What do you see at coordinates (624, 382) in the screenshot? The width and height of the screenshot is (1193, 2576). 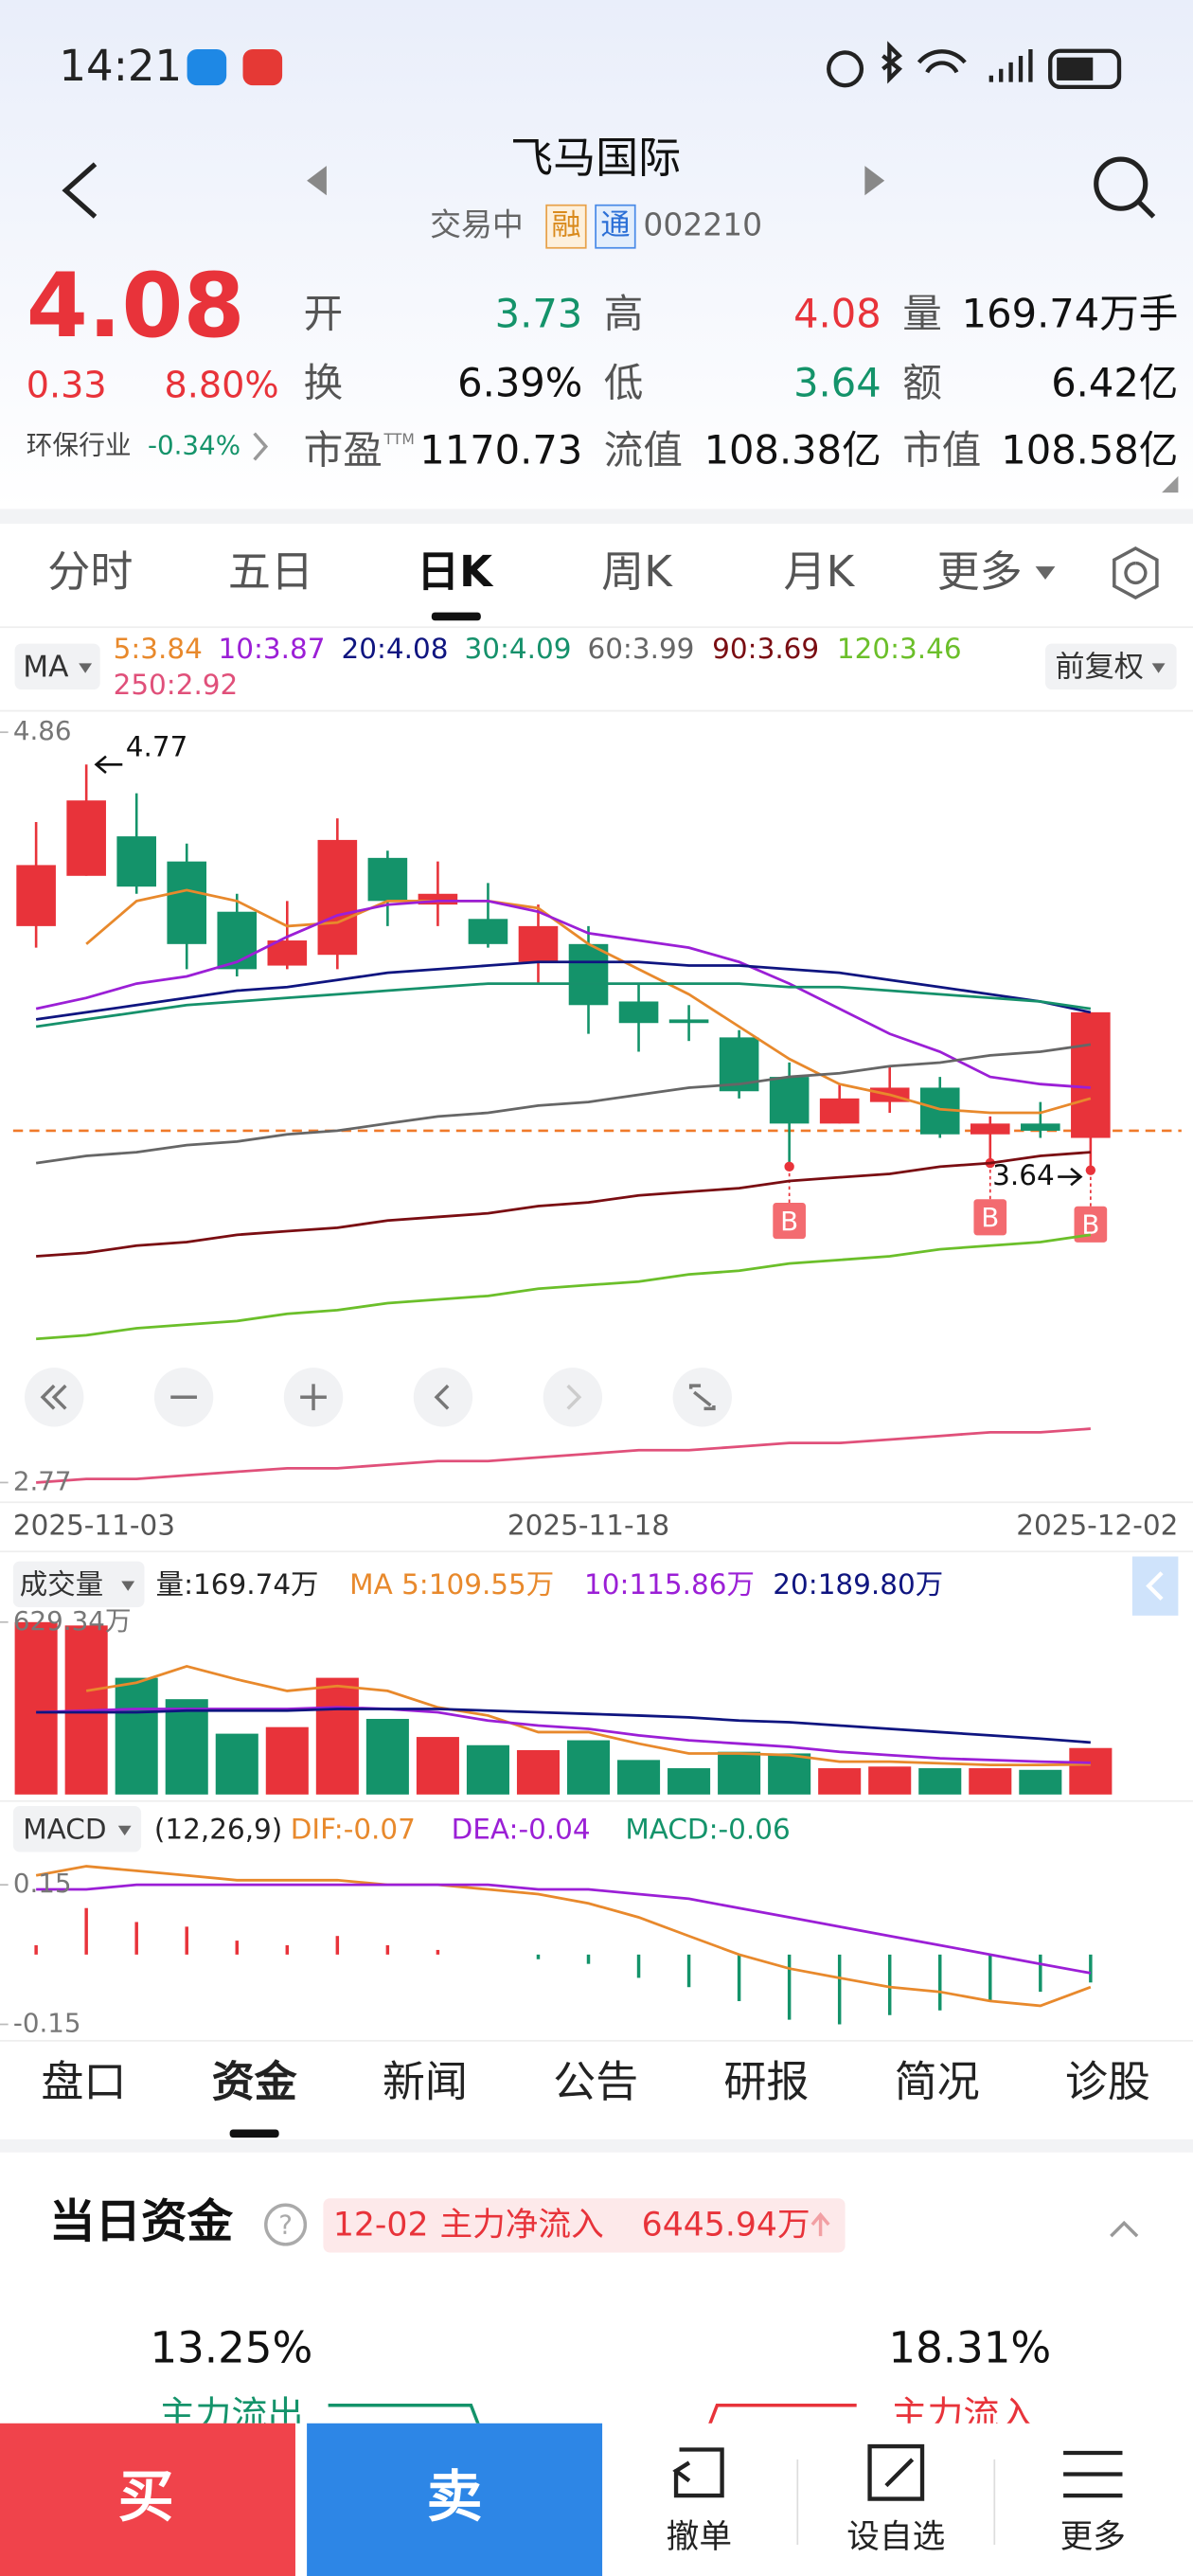 I see `field-label: 低` at bounding box center [624, 382].